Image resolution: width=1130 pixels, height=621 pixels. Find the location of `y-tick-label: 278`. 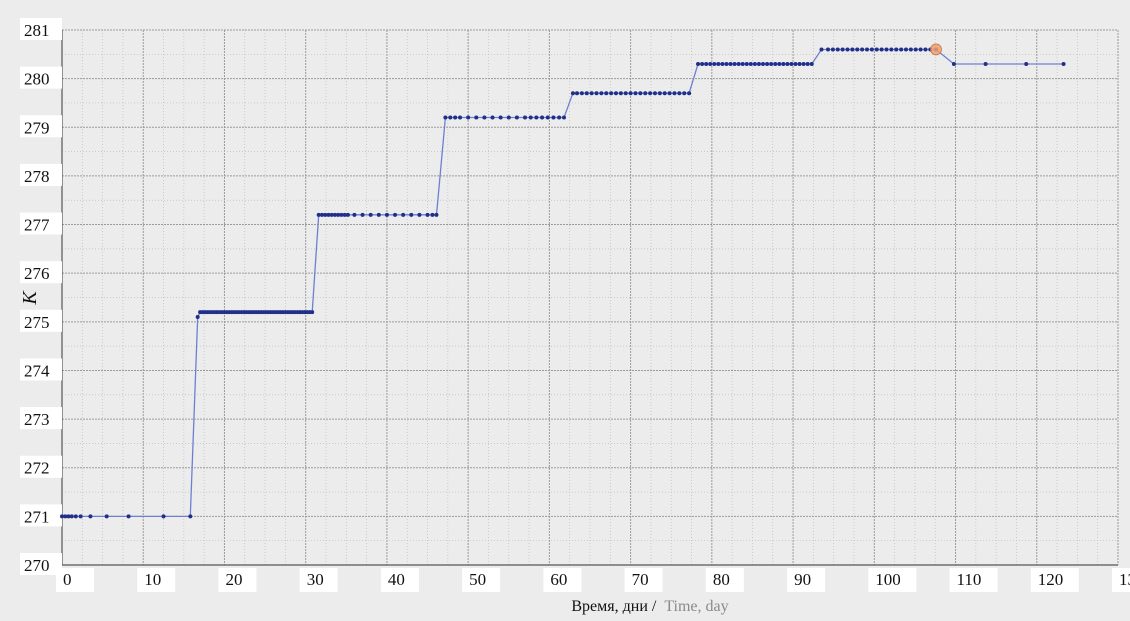

y-tick-label: 278 is located at coordinates (37, 176).